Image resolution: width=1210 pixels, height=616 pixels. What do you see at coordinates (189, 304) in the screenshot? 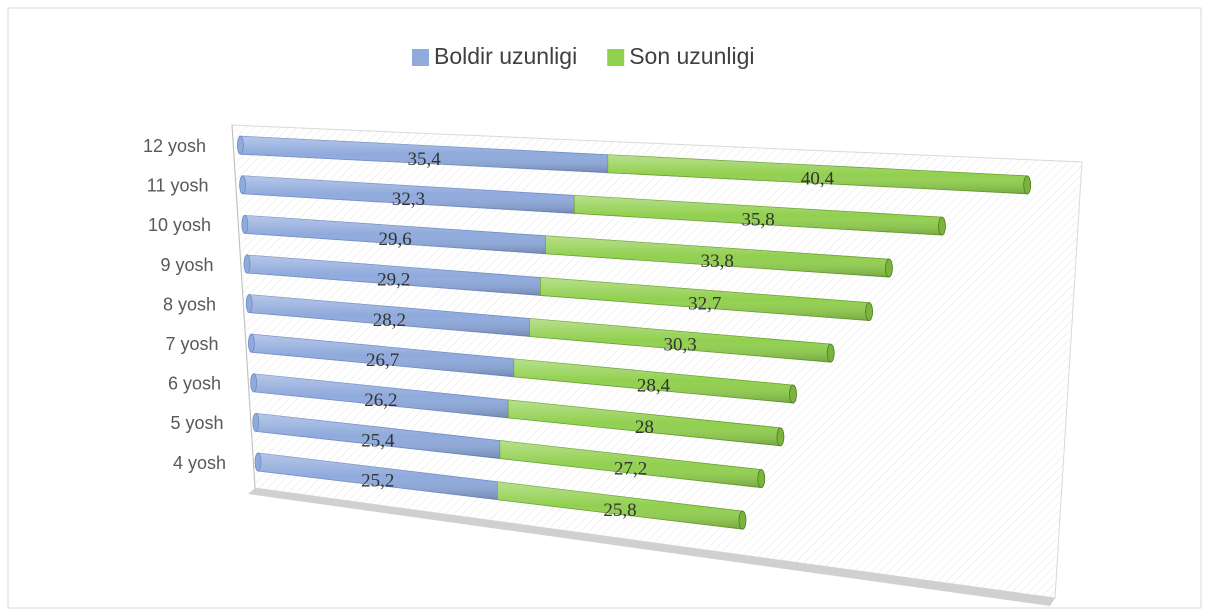
I see `category-label: 8 yosh` at bounding box center [189, 304].